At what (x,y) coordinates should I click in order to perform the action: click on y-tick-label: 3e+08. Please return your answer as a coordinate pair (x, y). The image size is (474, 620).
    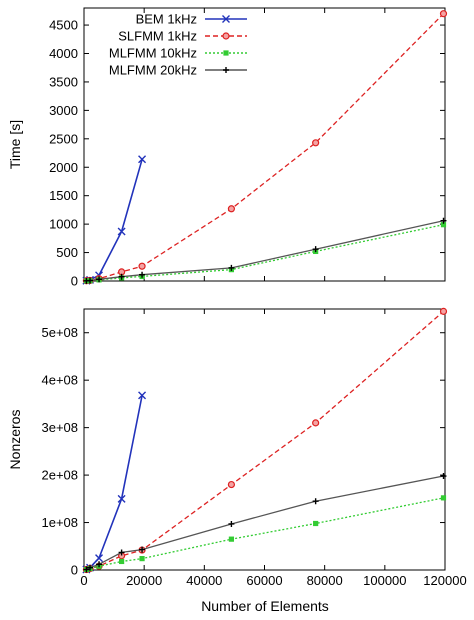
    Looking at the image, I should click on (59, 427).